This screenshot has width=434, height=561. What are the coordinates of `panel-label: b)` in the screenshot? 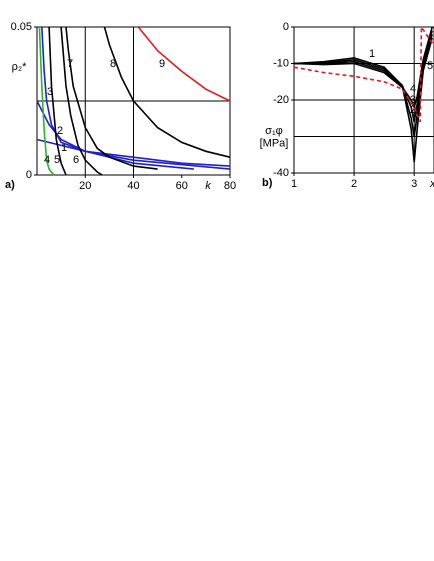 It's located at (267, 183).